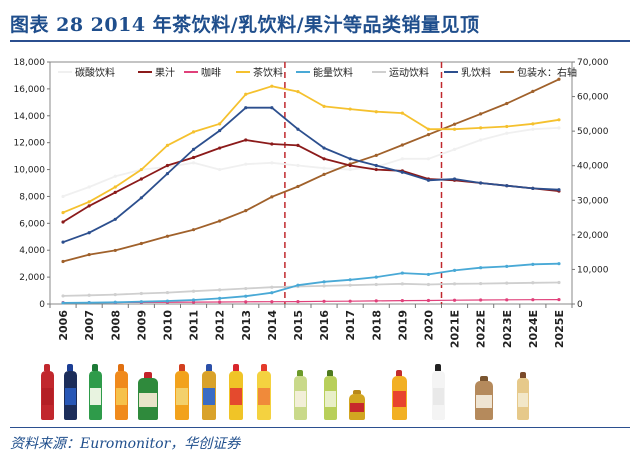 The width and height of the screenshot is (640, 469). What do you see at coordinates (357, 405) in the screenshot?
I see `energy-drink-can` at bounding box center [357, 405].